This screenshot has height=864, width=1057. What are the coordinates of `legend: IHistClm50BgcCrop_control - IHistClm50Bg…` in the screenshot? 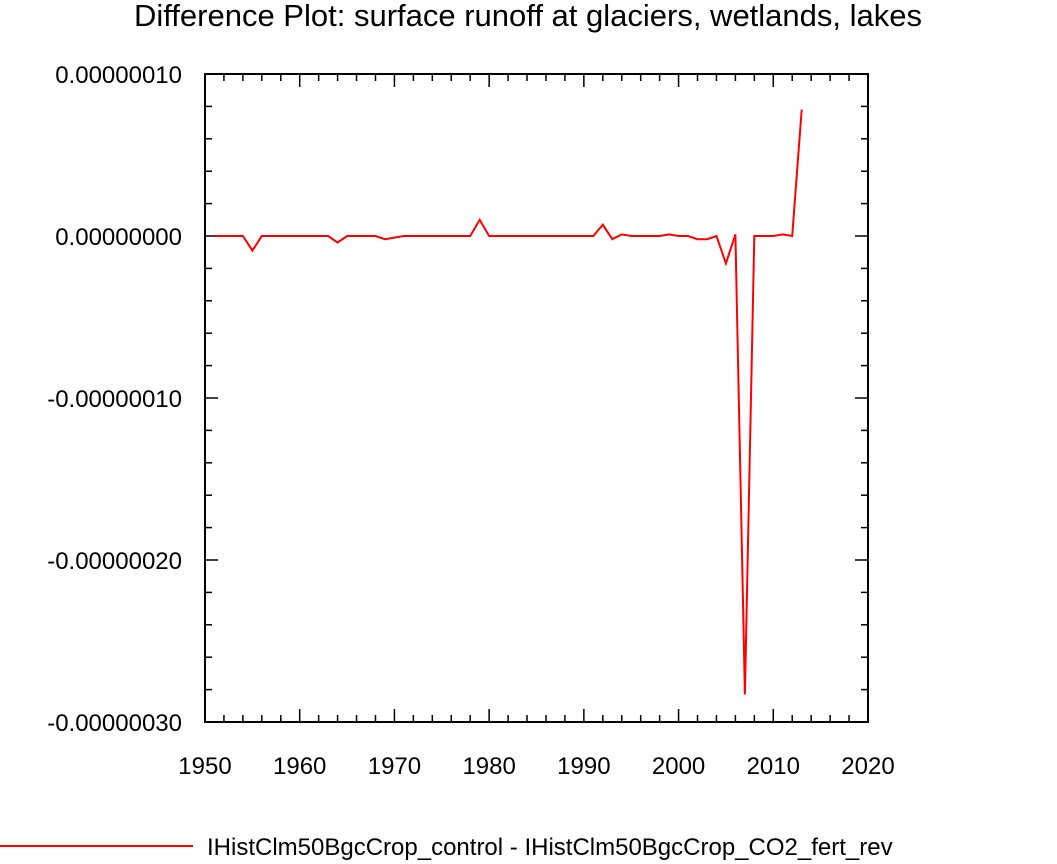 It's located at (446, 847).